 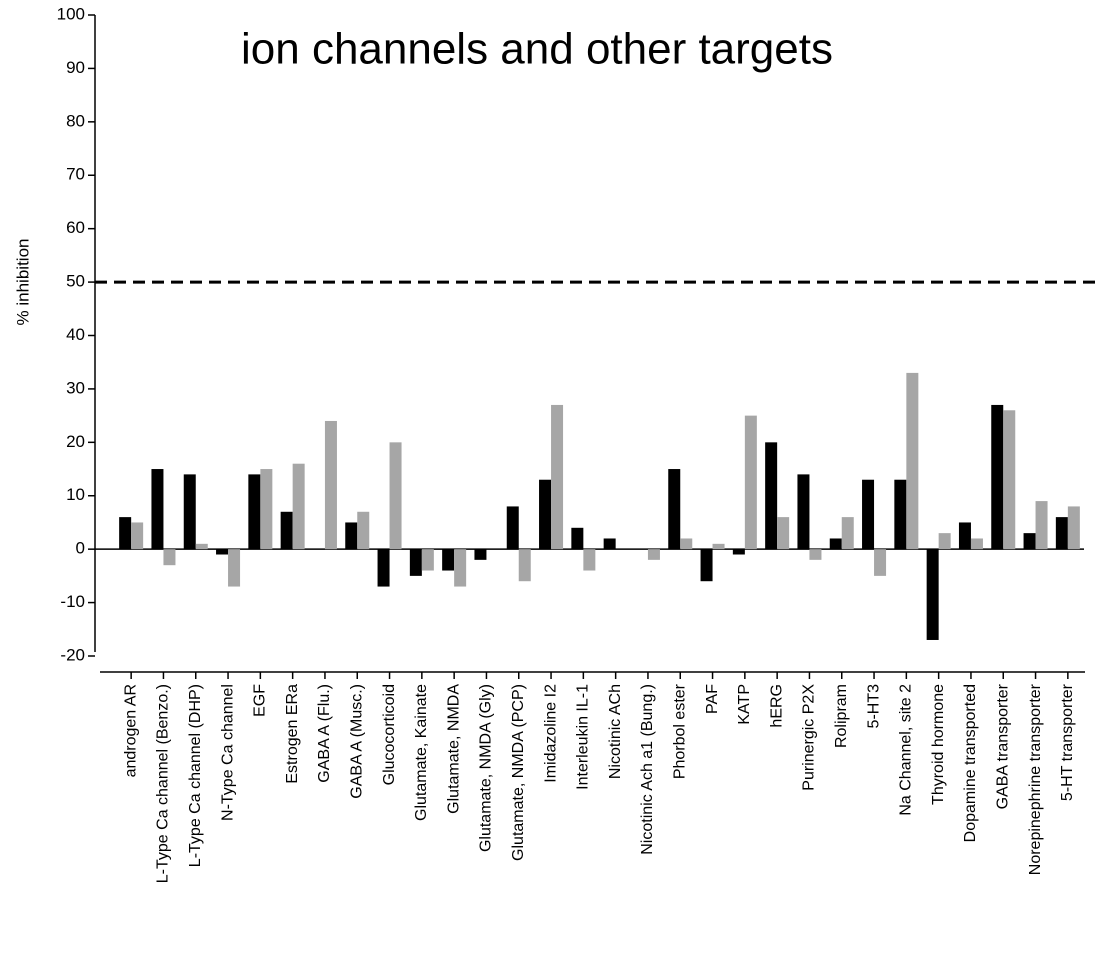 I want to click on x-tick-label: Norepinephrine transporter, so click(x=1035, y=779).